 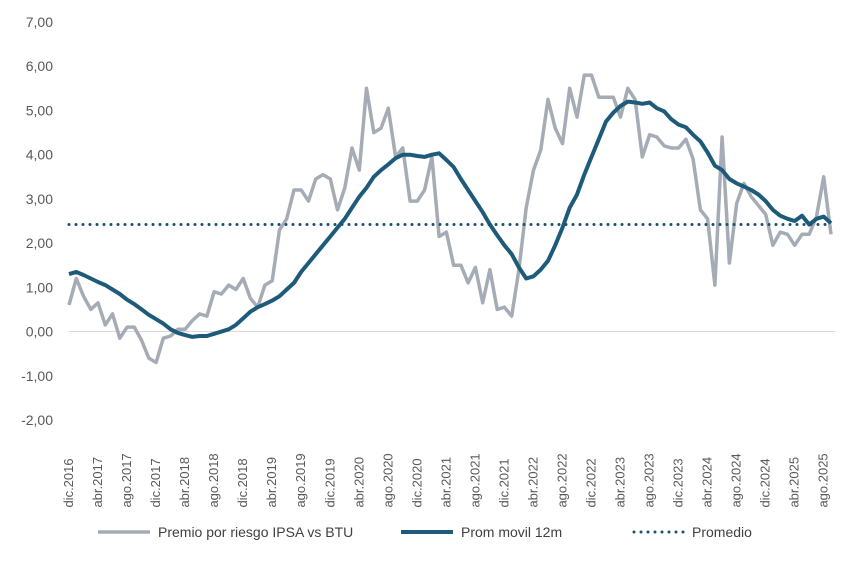 I want to click on y-tick-label: 3,00, so click(x=39, y=199).